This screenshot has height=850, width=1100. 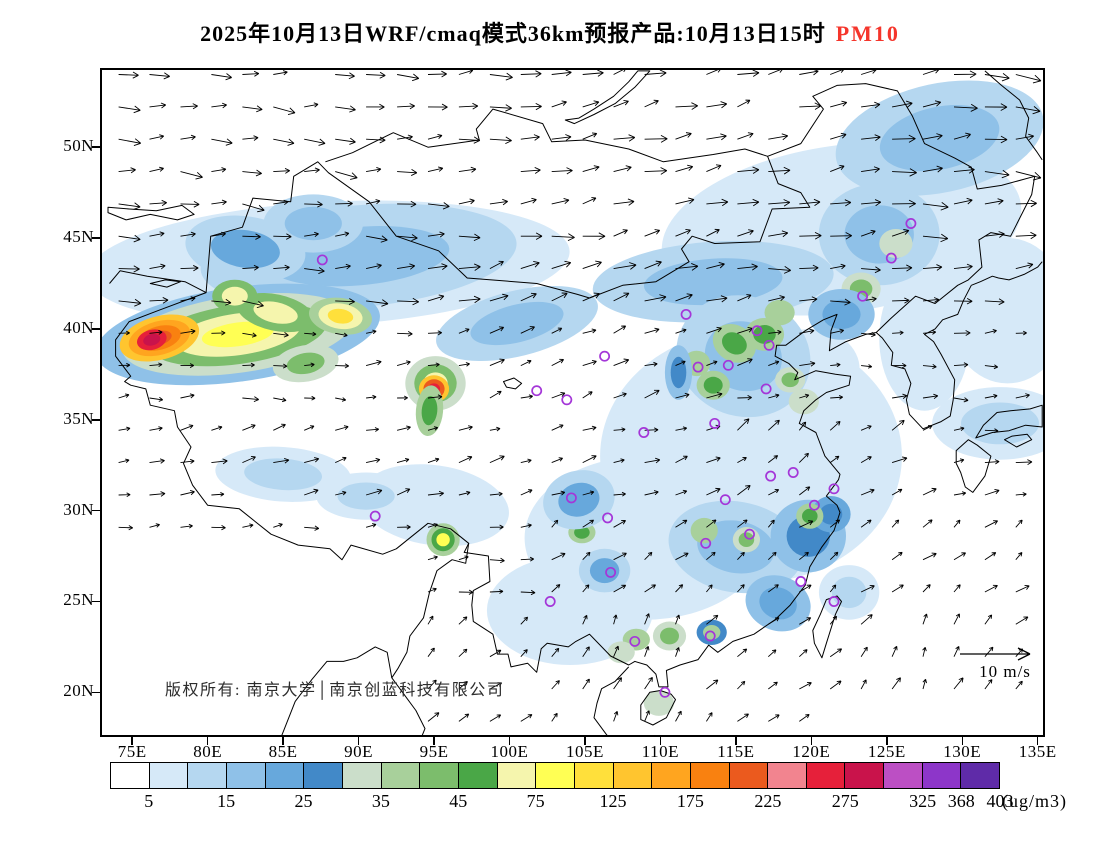 What do you see at coordinates (961, 801) in the screenshot?
I see `colorbar-tick-label: 368` at bounding box center [961, 801].